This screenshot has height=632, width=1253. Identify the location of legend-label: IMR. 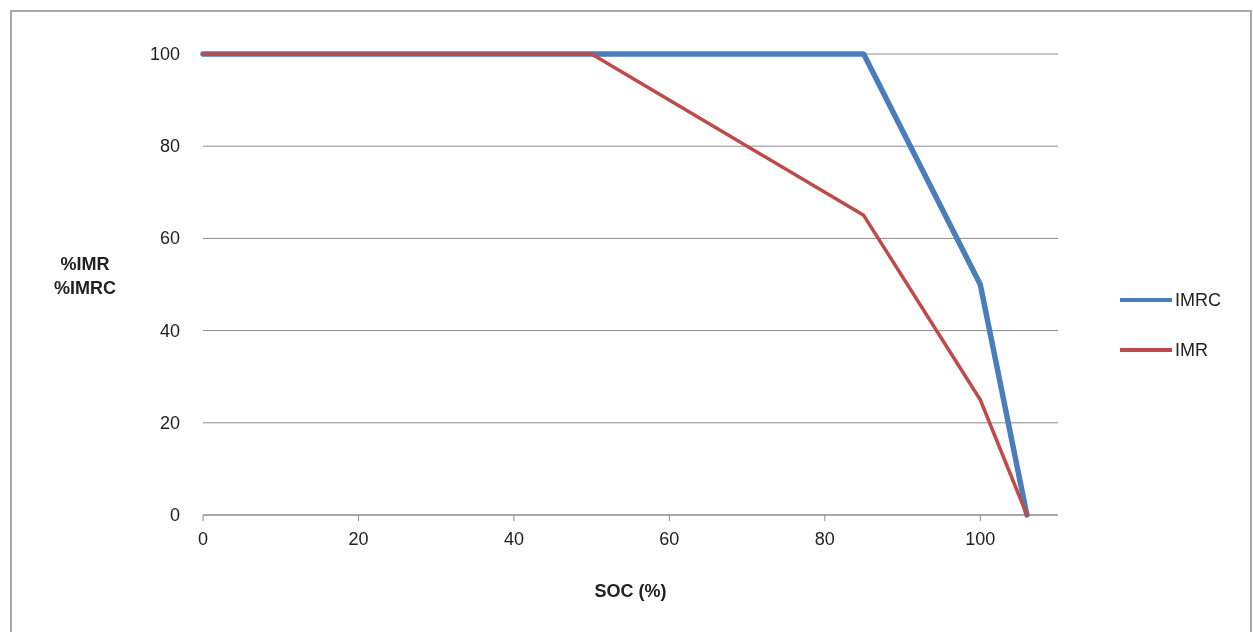
(1191, 350).